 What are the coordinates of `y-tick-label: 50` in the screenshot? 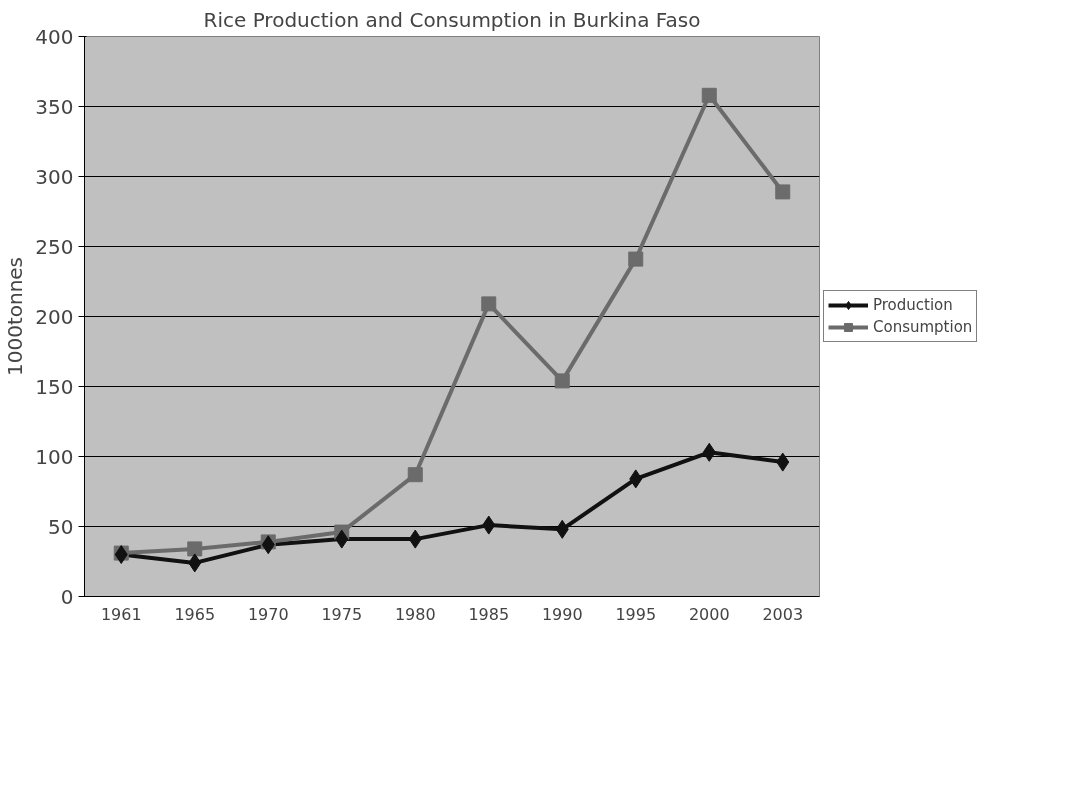 It's located at (61, 526).